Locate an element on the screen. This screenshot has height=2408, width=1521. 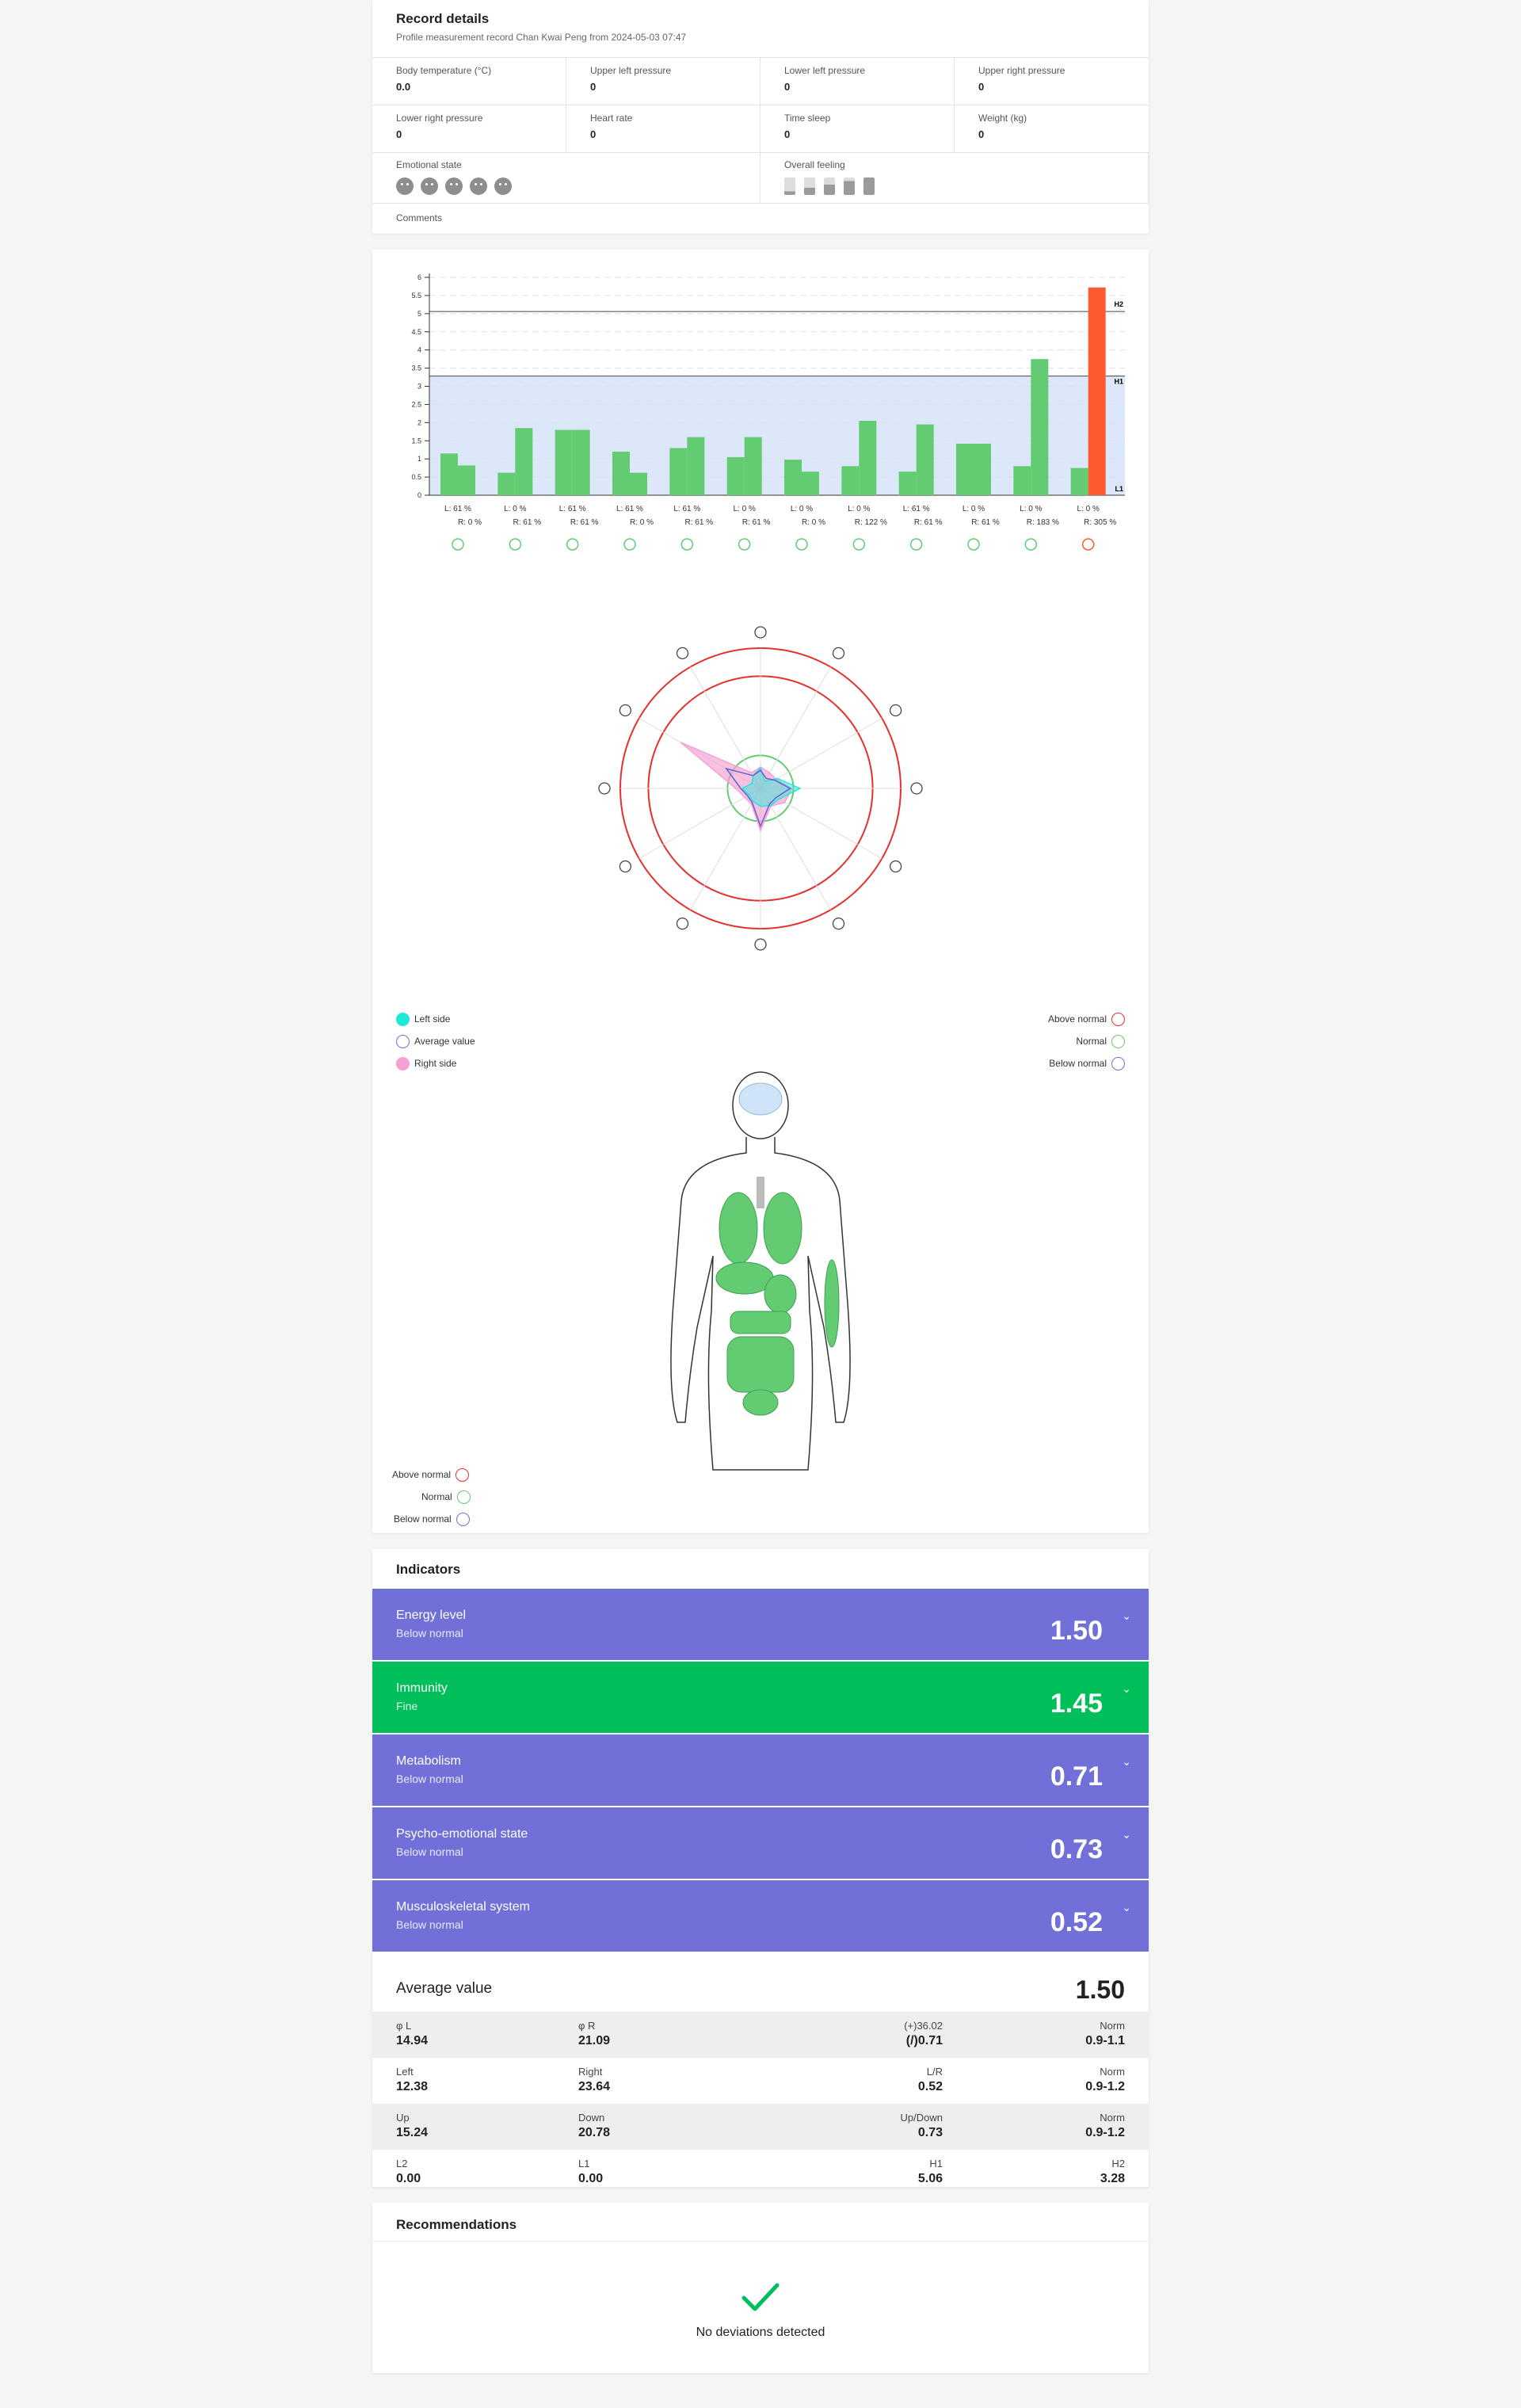
radar-left-polygon is located at coordinates (771, 786).